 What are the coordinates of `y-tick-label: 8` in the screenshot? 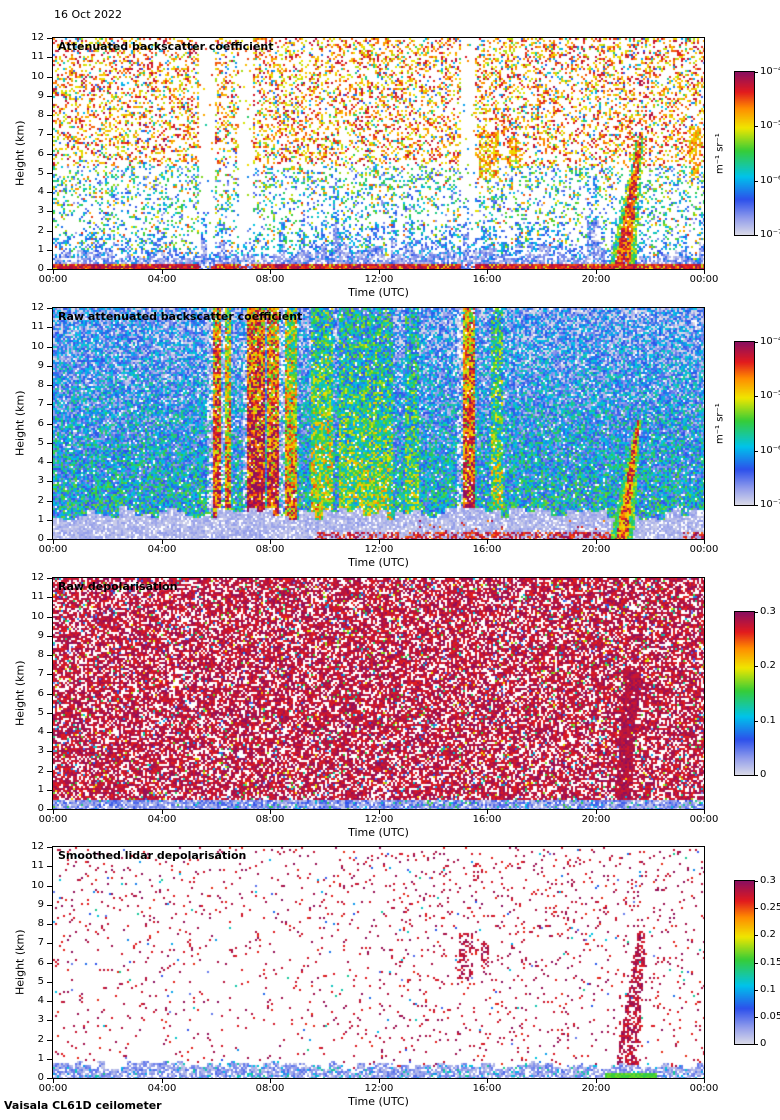 It's located at (40, 114).